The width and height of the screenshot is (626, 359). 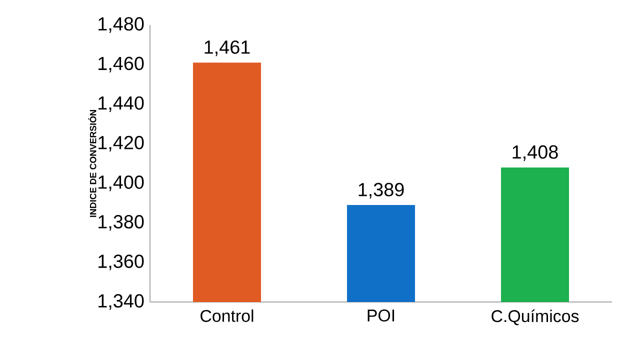 I want to click on y-axis-title: INDICE DE CONVERSIÓN, so click(x=92, y=163).